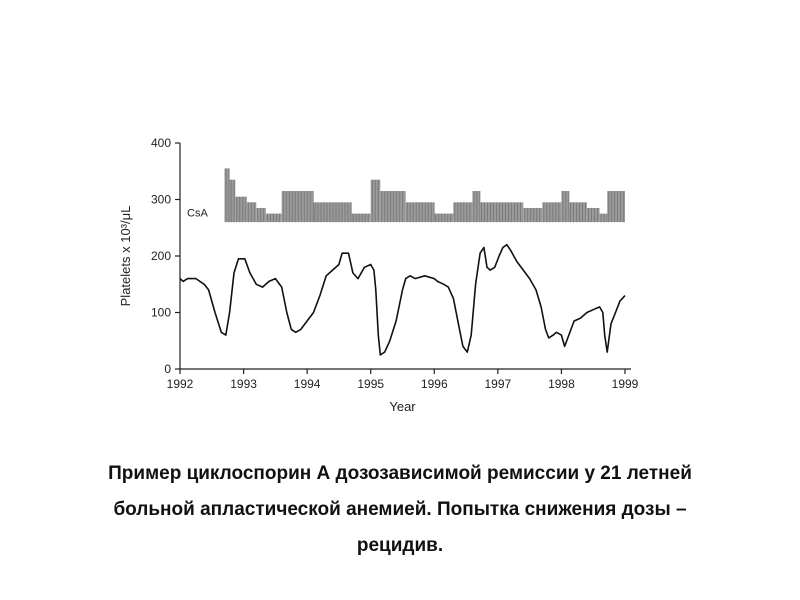 The width and height of the screenshot is (800, 600). What do you see at coordinates (424, 195) in the screenshot?
I see `csa-dose-bars` at bounding box center [424, 195].